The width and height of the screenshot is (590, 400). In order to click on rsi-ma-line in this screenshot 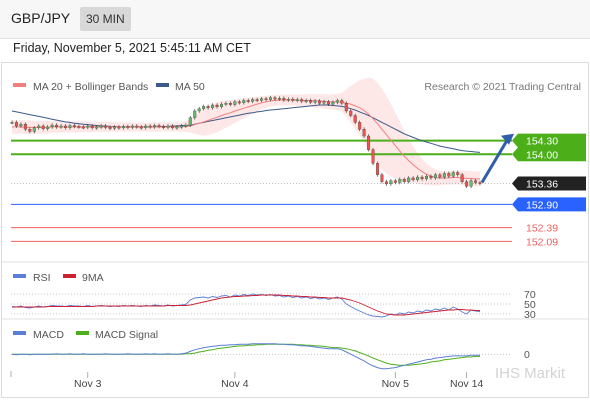, I will do `click(246, 305)`.